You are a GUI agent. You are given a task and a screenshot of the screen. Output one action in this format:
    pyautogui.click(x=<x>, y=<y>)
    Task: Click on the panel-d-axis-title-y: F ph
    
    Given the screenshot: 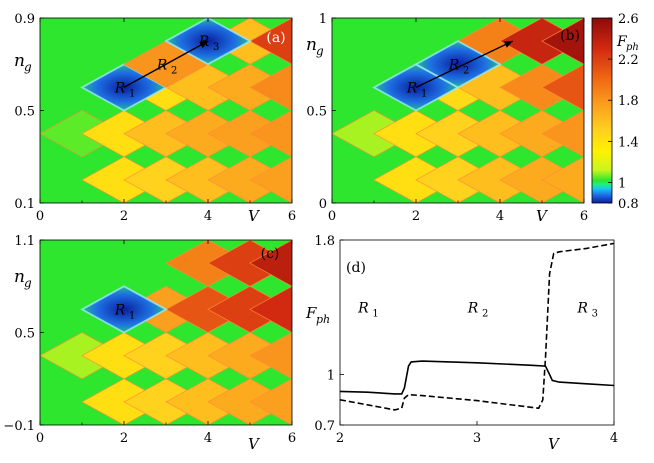 What is the action you would take?
    pyautogui.click(x=317, y=315)
    